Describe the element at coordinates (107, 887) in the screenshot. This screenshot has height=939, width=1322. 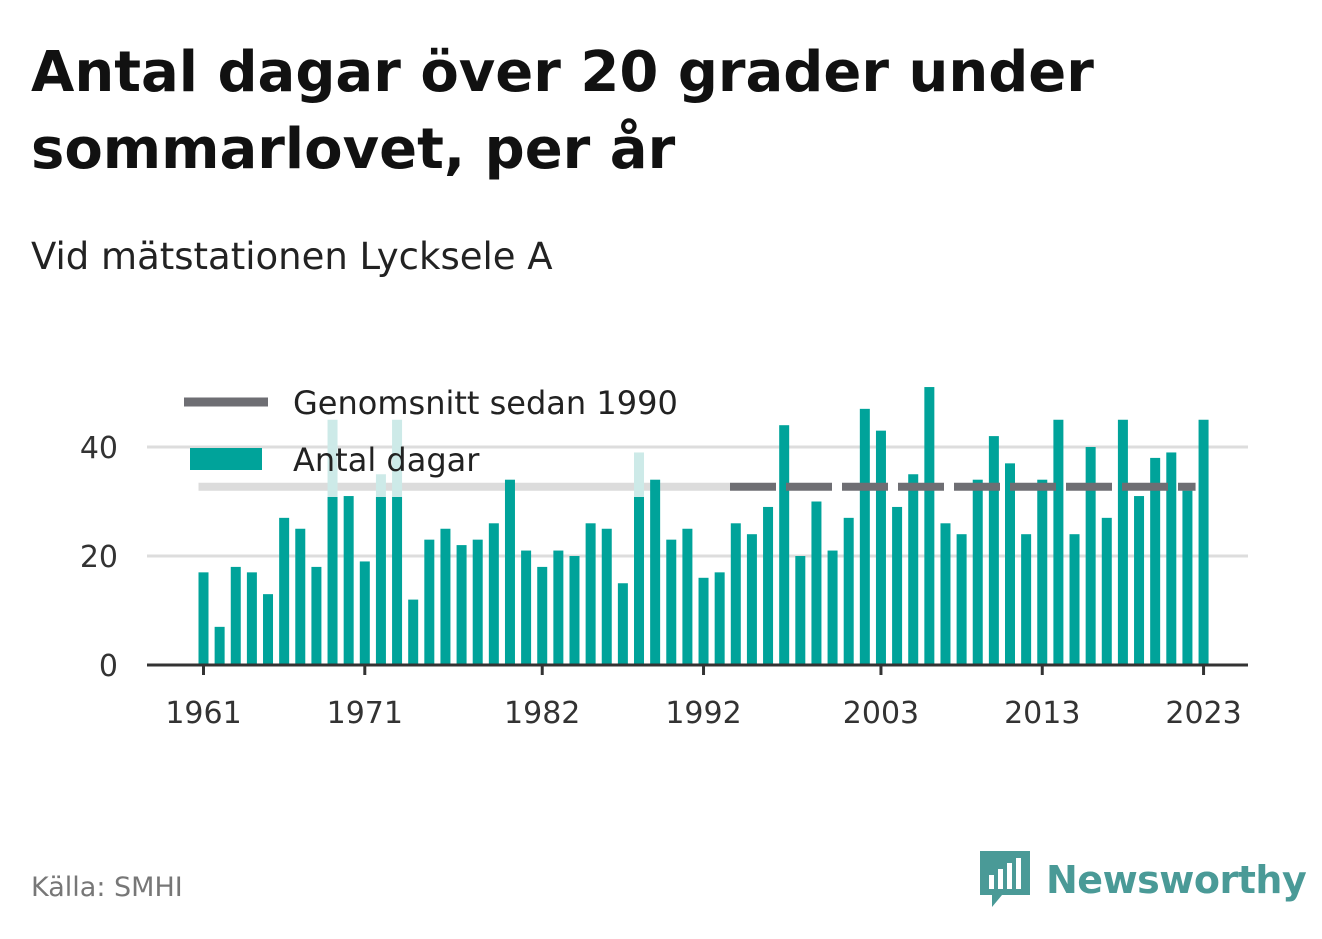
I see `source-note: Källa: SMHI` at that location.